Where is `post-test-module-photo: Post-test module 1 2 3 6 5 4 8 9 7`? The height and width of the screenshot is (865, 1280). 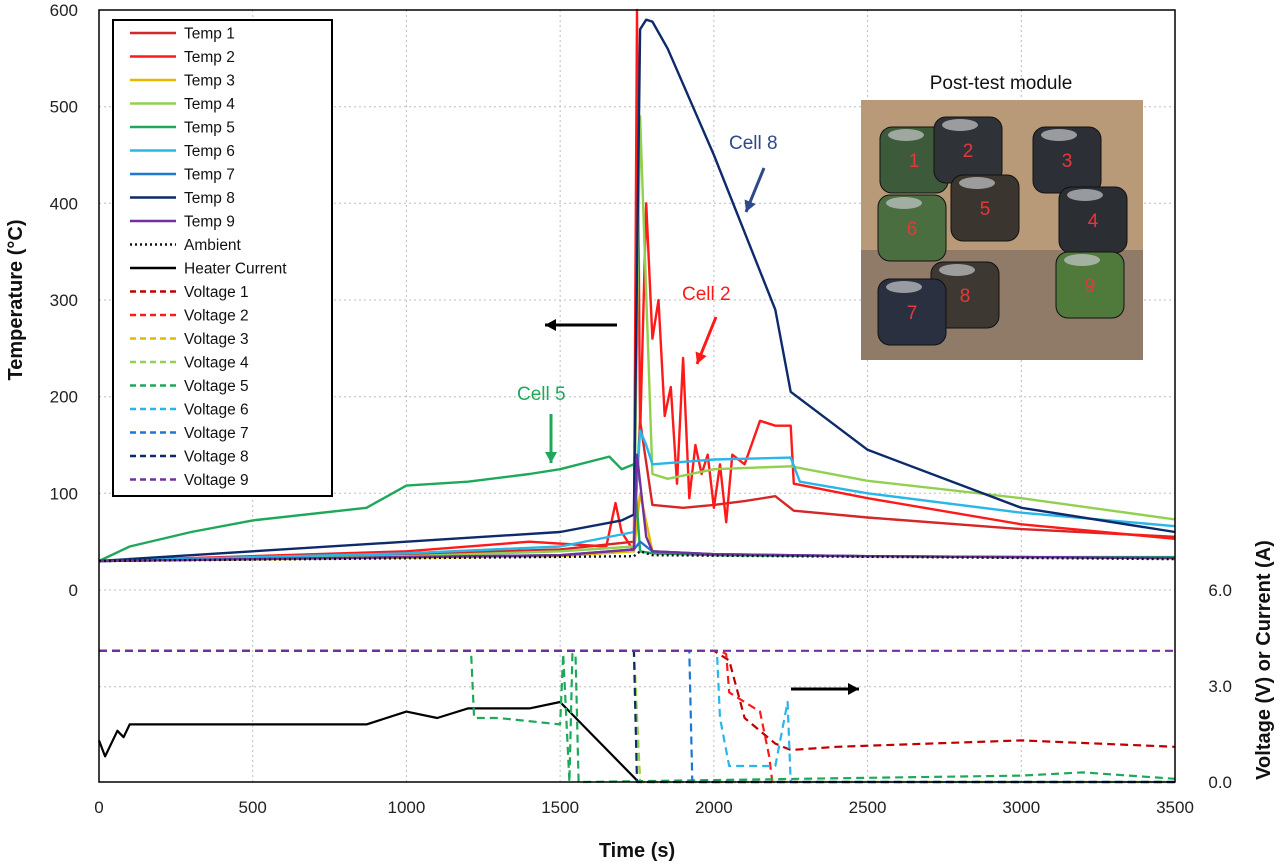
post-test-module-photo: Post-test module 1 2 3 6 5 4 8 9 7 is located at coordinates (1002, 216).